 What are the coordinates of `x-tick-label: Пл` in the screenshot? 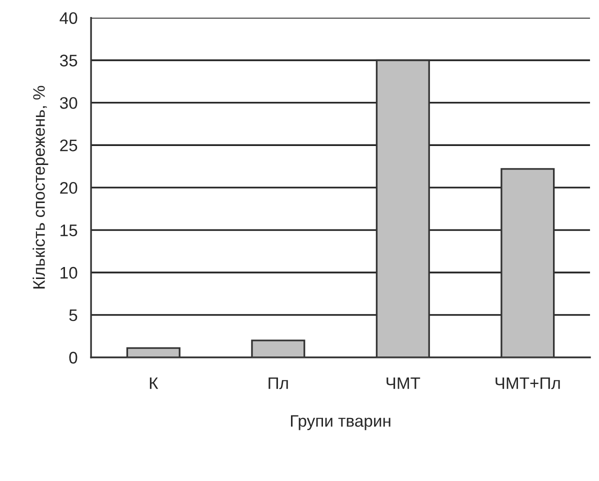 It's located at (278, 383).